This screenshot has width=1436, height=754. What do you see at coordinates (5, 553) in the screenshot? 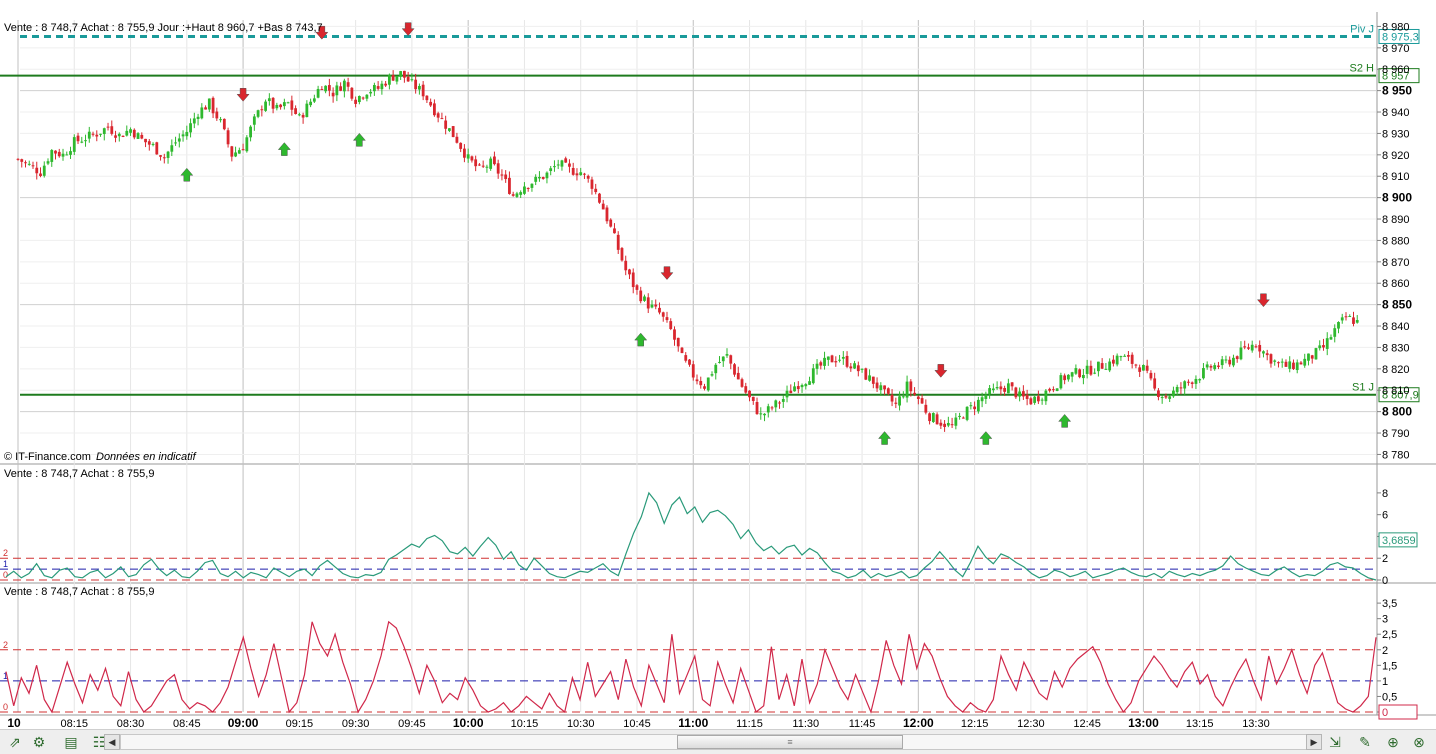
I see `indicator-level-label: 2` at bounding box center [5, 553].